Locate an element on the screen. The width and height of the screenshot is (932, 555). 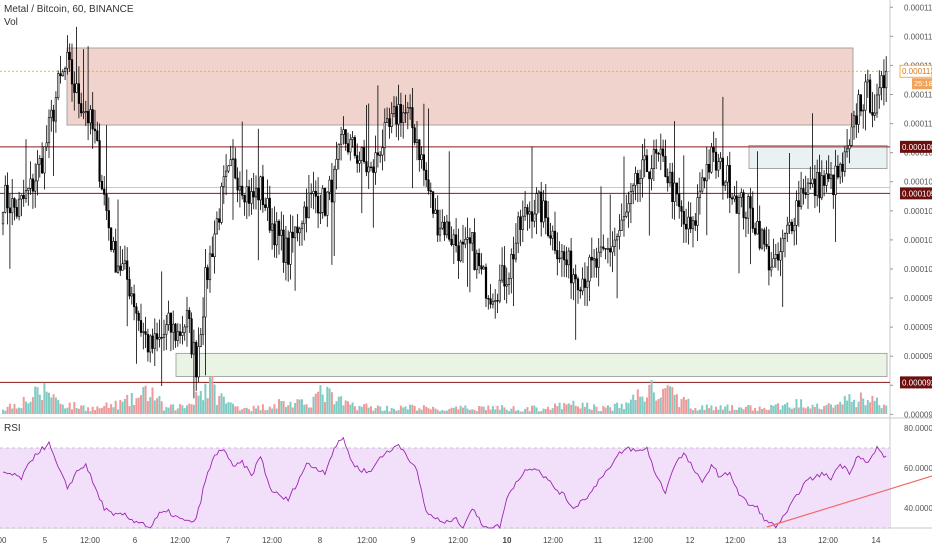
level-tag-label: 0.0000922 is located at coordinates (917, 382).